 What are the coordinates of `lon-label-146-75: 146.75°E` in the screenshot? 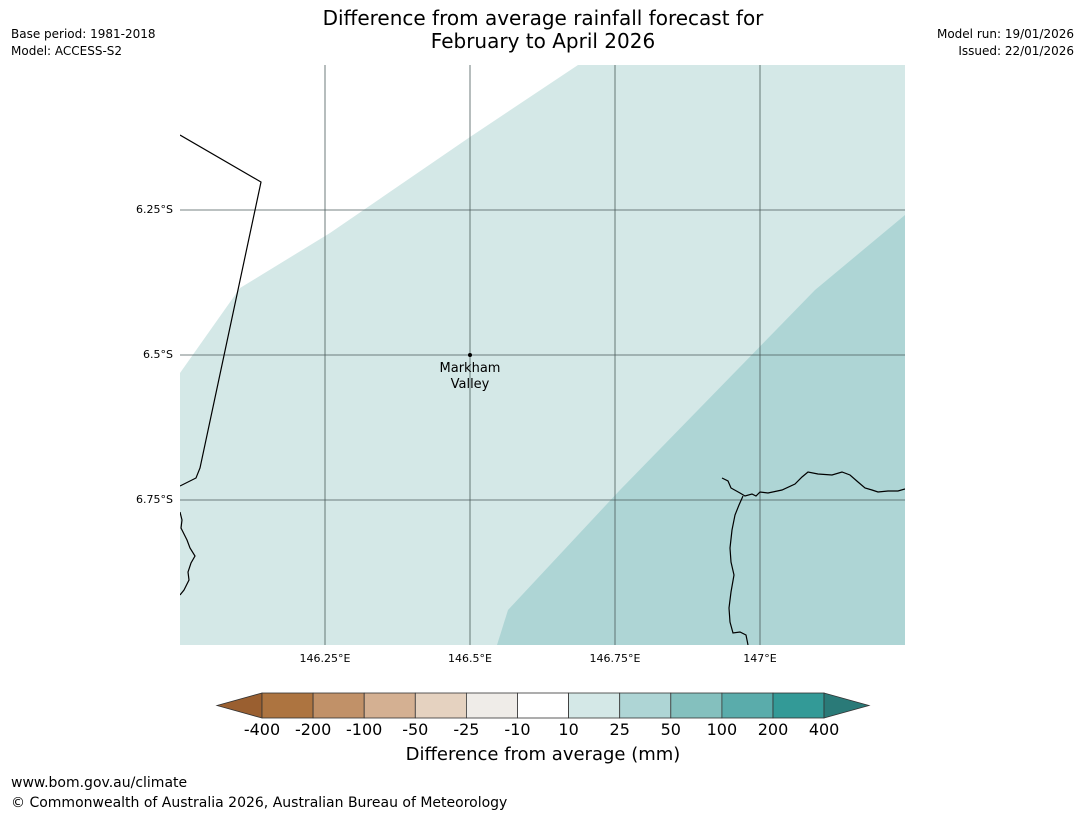 It's located at (615, 658).